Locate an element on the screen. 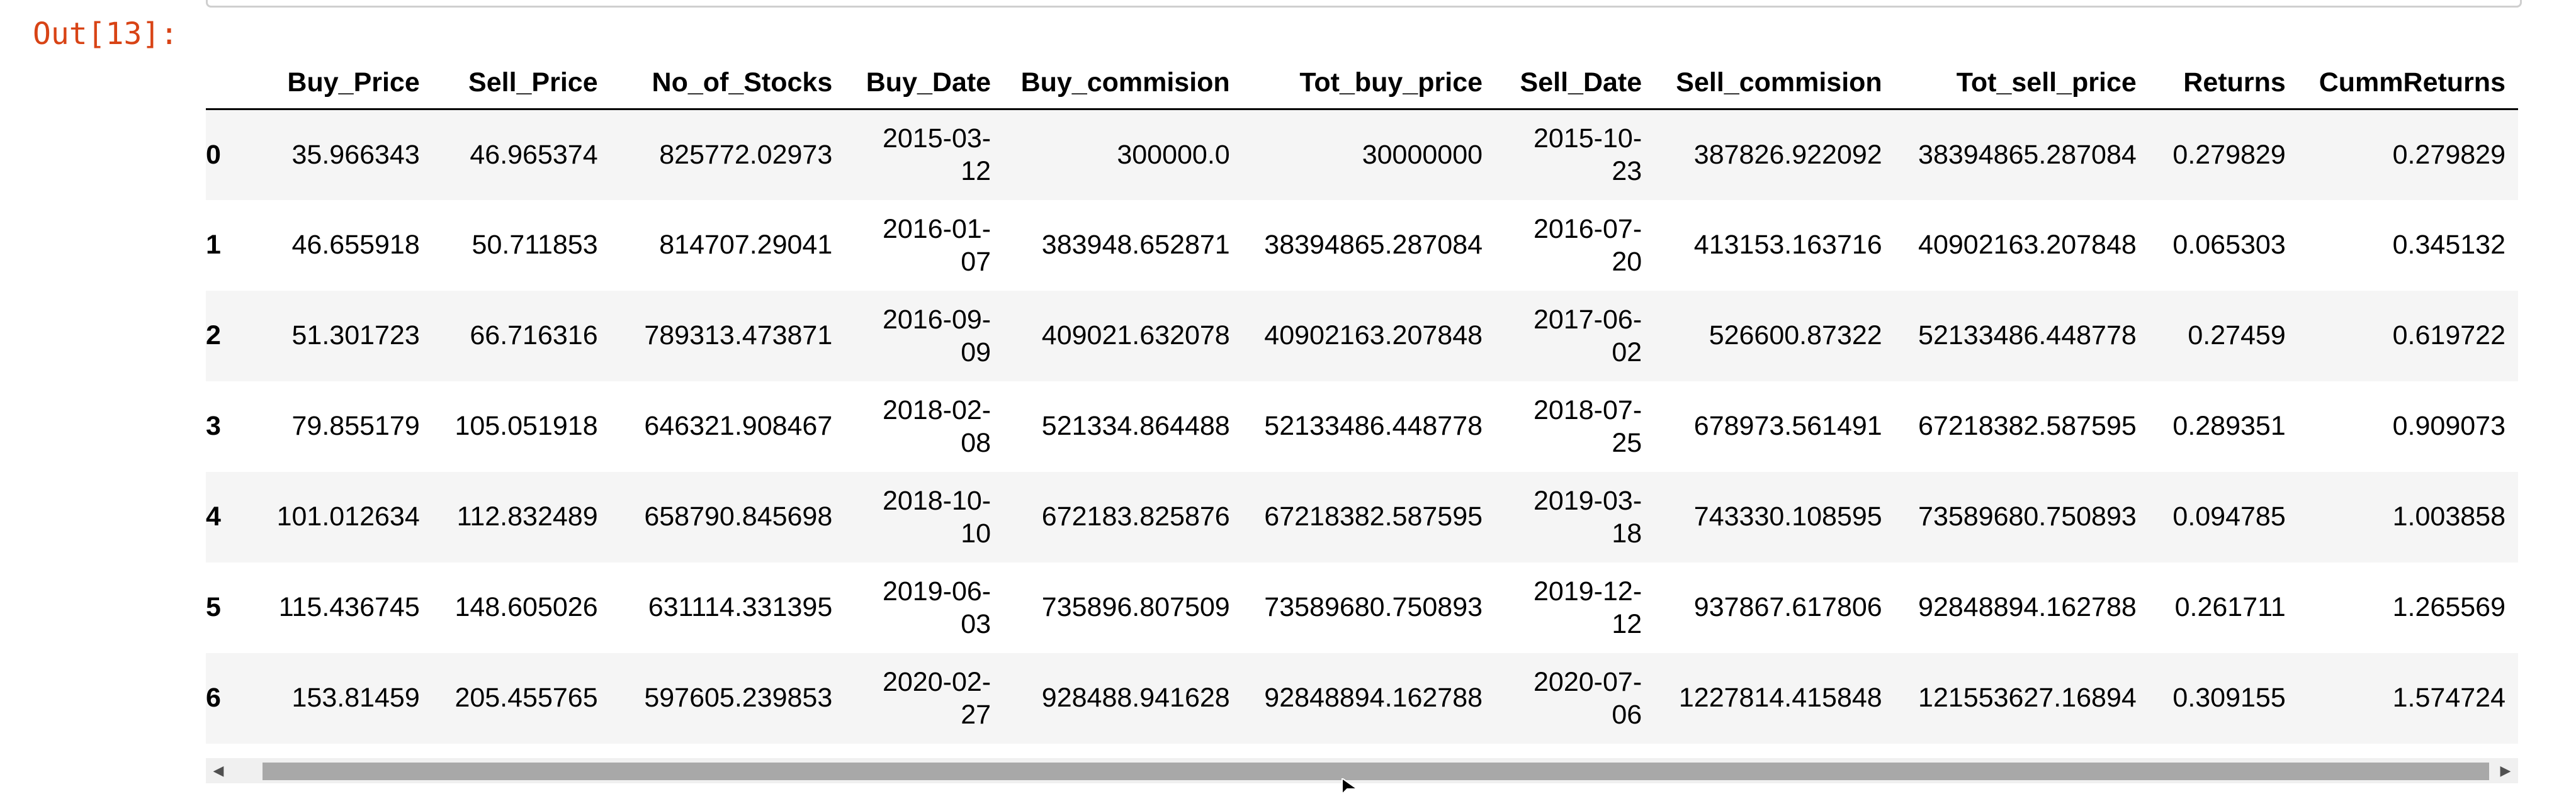  table-cell: 121553627.16894 is located at coordinates (2027, 698).